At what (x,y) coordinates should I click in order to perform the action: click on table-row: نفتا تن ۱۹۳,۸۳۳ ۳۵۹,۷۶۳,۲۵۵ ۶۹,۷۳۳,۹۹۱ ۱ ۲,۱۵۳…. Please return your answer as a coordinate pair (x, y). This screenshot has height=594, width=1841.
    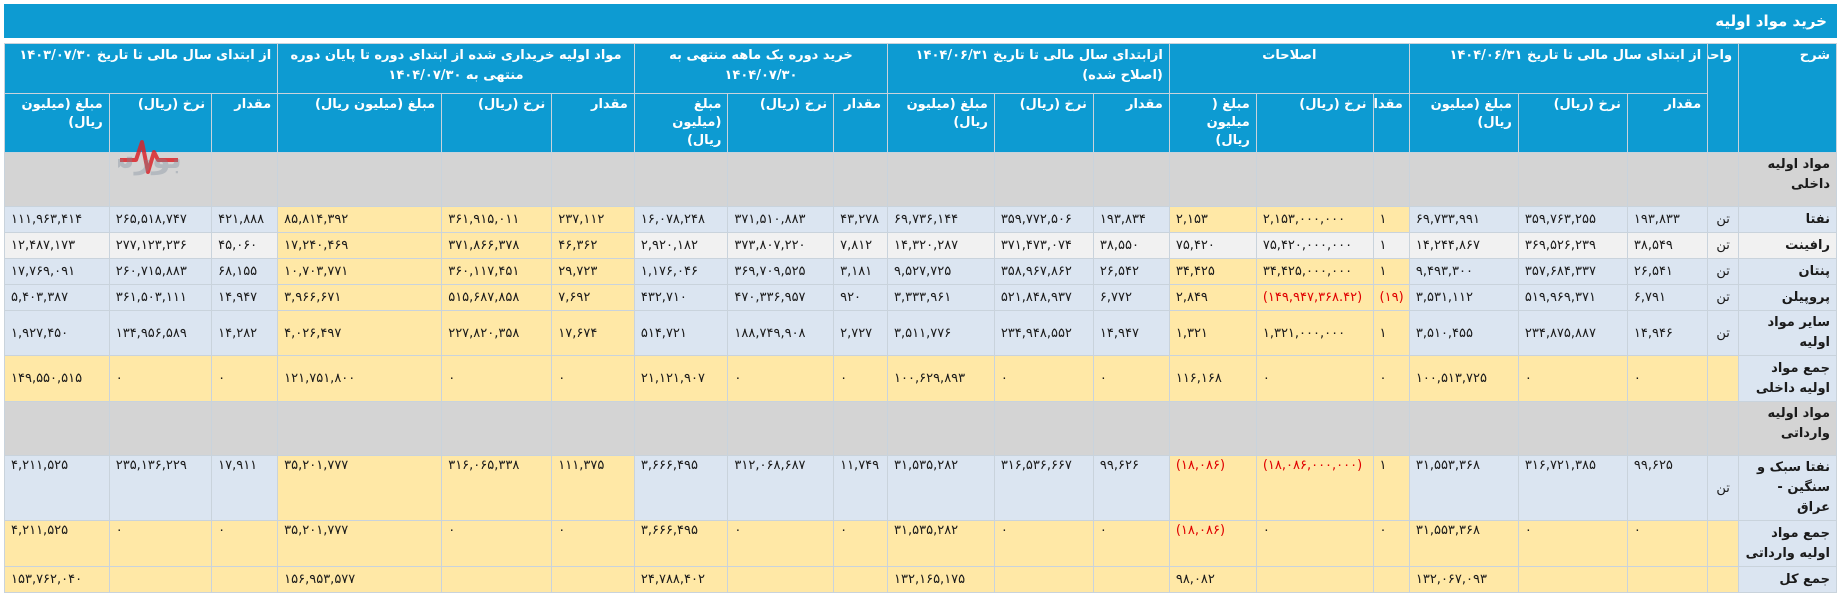
    Looking at the image, I should click on (920, 219).